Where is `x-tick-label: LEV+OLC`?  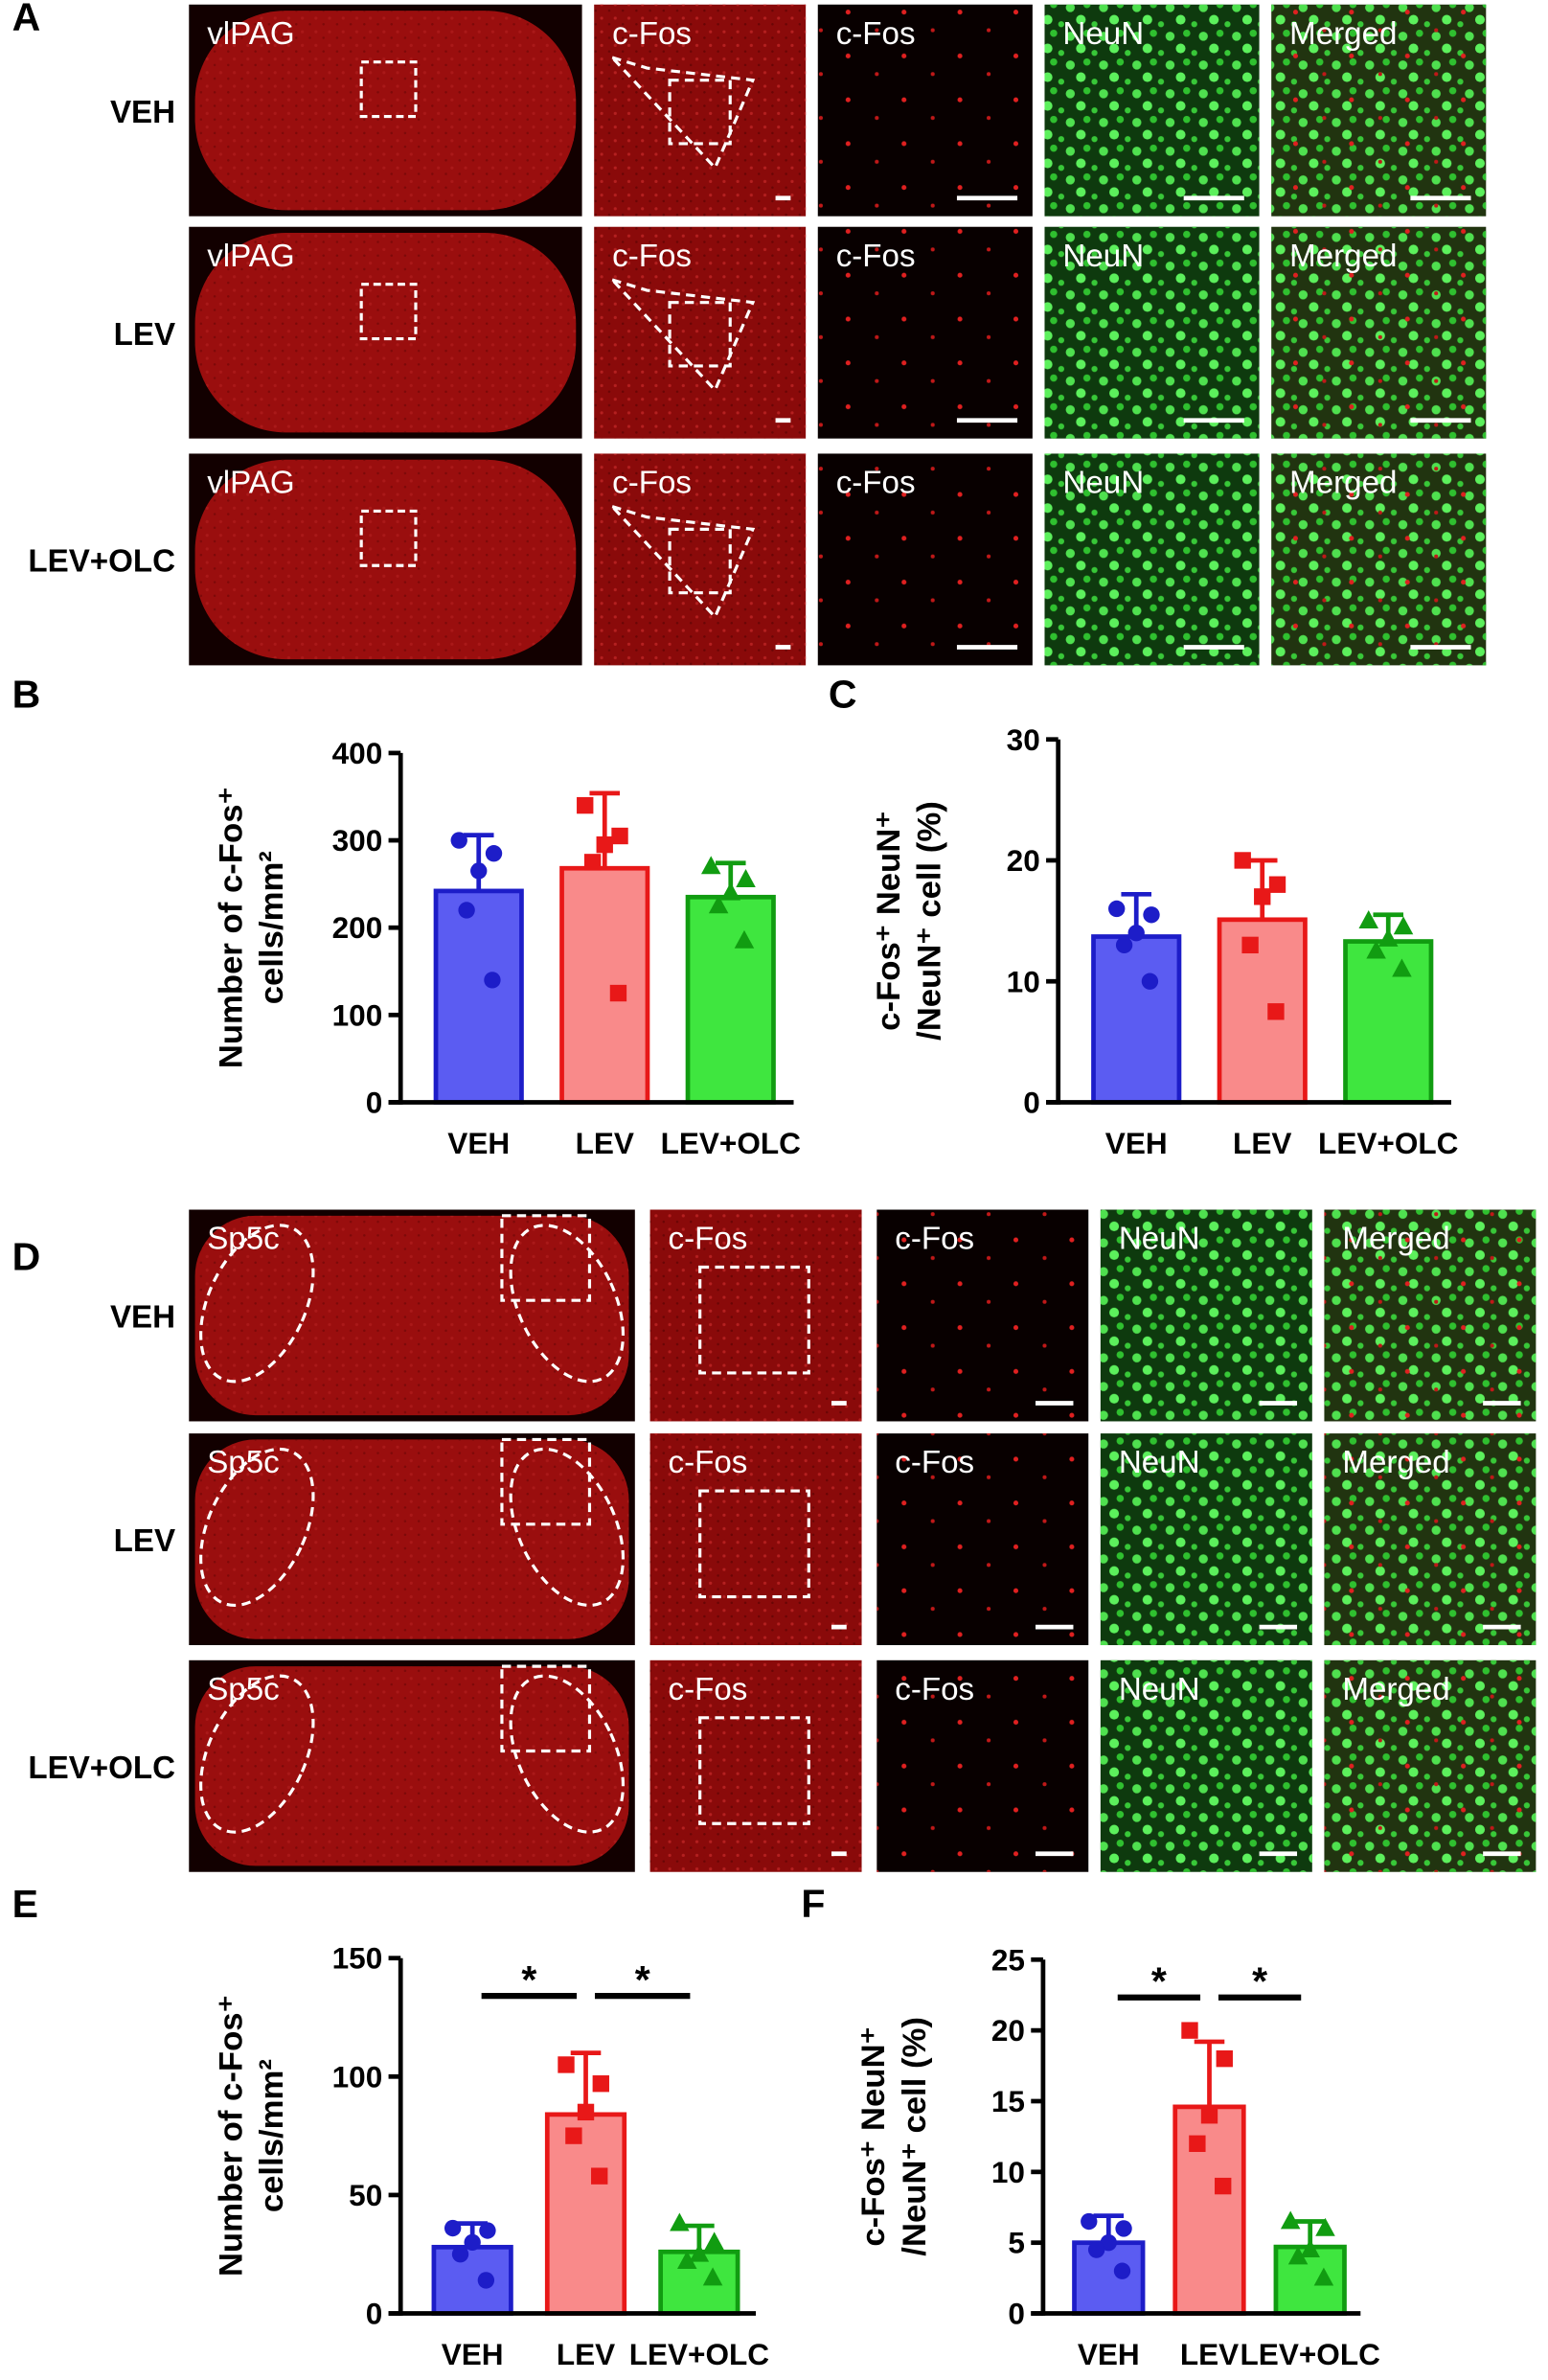 x-tick-label: LEV+OLC is located at coordinates (699, 2354).